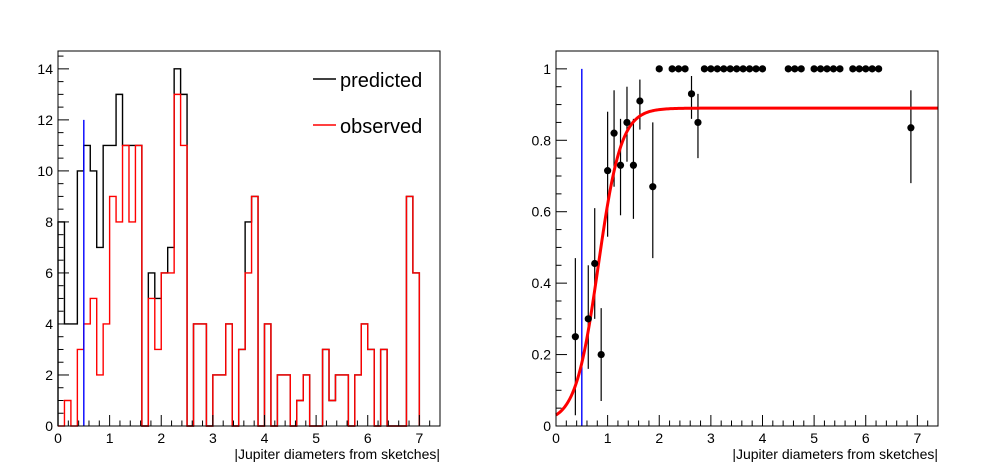  What do you see at coordinates (49, 222) in the screenshot?
I see `y-tick-label: 8` at bounding box center [49, 222].